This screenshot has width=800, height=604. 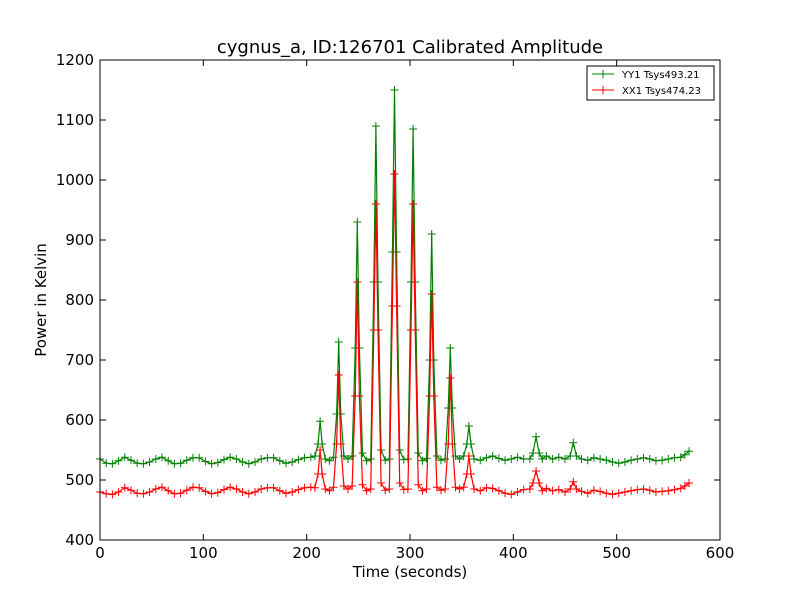 What do you see at coordinates (603, 74) in the screenshot?
I see `legend-marker-yy1` at bounding box center [603, 74].